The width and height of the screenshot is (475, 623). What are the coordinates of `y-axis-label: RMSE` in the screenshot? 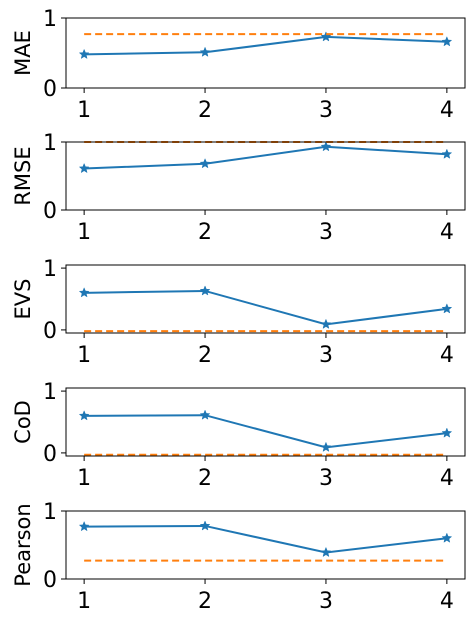 It's located at (23, 175).